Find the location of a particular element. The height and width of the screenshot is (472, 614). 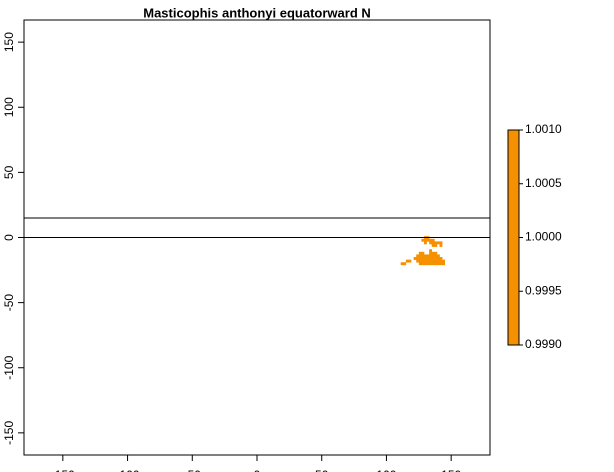

colorbar-tick-label: 0.9995 is located at coordinates (543, 290).